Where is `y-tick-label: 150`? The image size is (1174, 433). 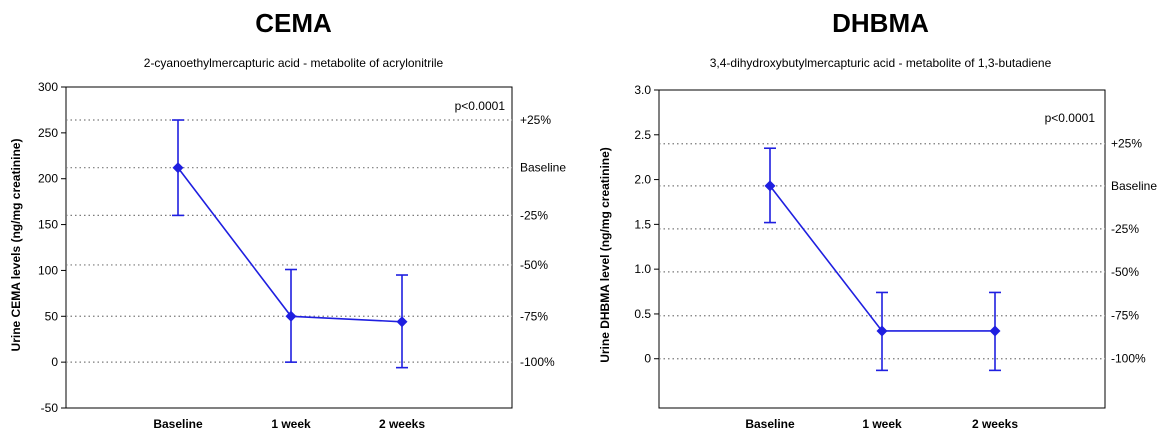 y-tick-label: 150 is located at coordinates (48, 225).